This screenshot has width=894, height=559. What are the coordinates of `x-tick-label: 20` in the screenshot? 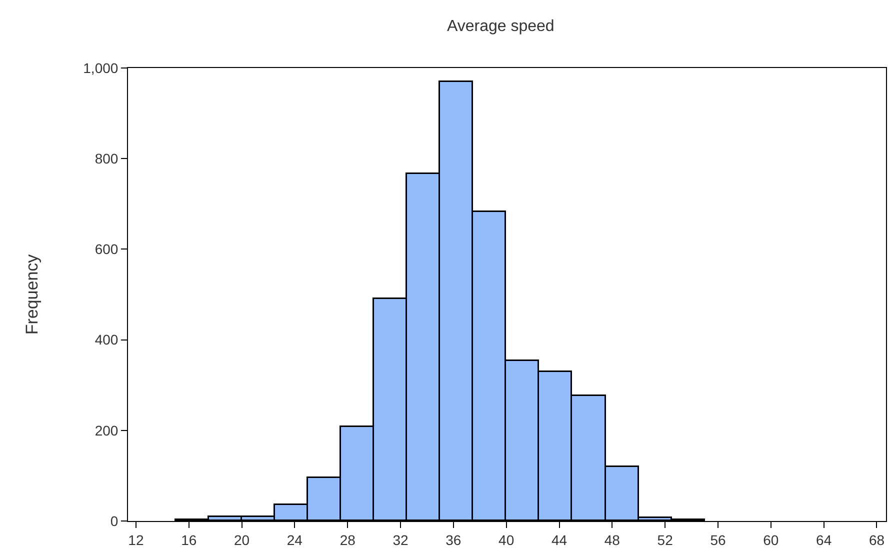 It's located at (242, 540).